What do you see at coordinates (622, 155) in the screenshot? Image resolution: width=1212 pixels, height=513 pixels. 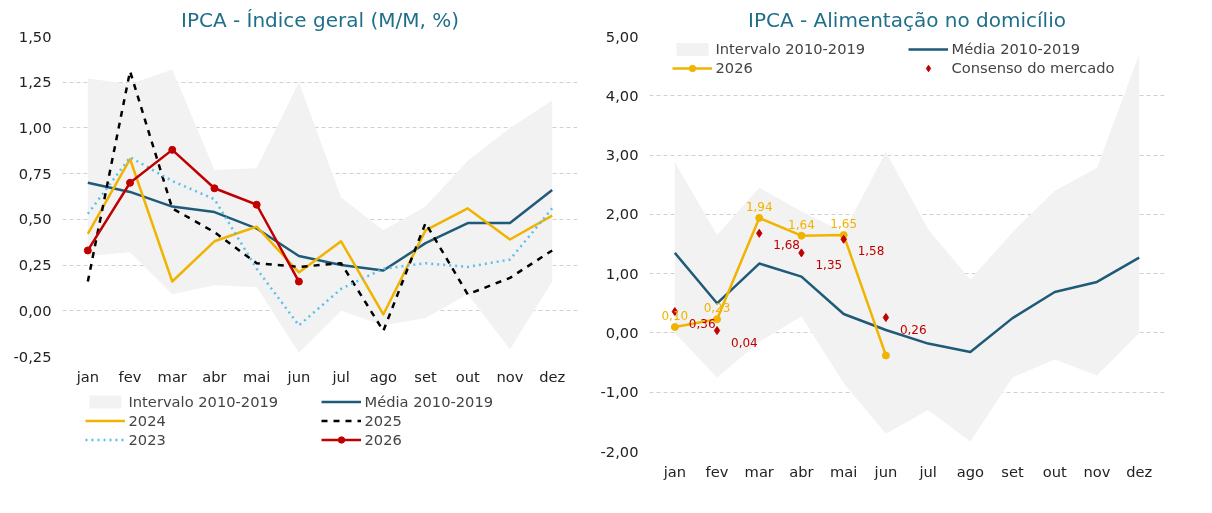 I see `y-tick-label: 3,00` at bounding box center [622, 155].